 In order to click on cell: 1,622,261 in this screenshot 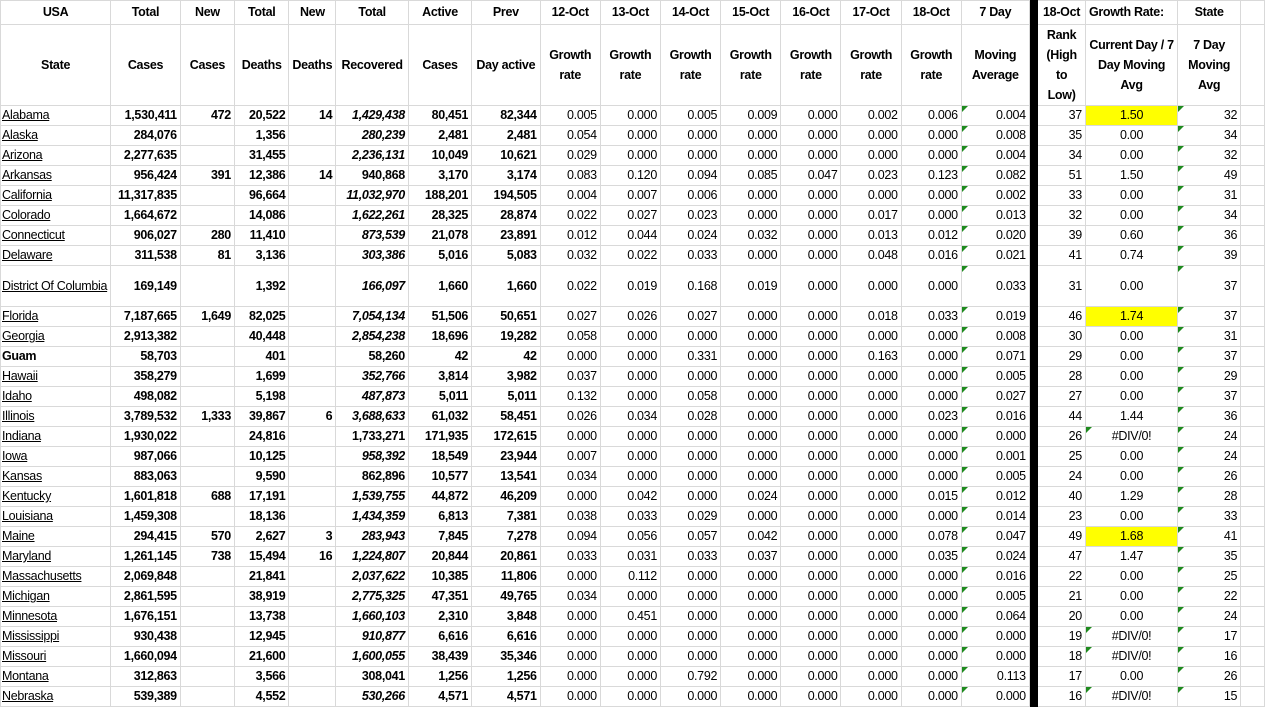, I will do `click(372, 215)`.